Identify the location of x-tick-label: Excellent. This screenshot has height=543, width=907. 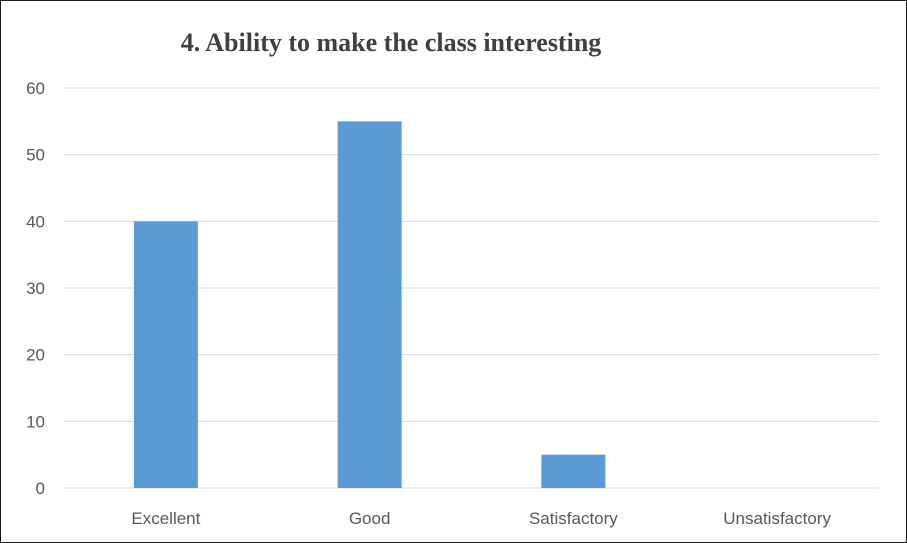
(165, 518).